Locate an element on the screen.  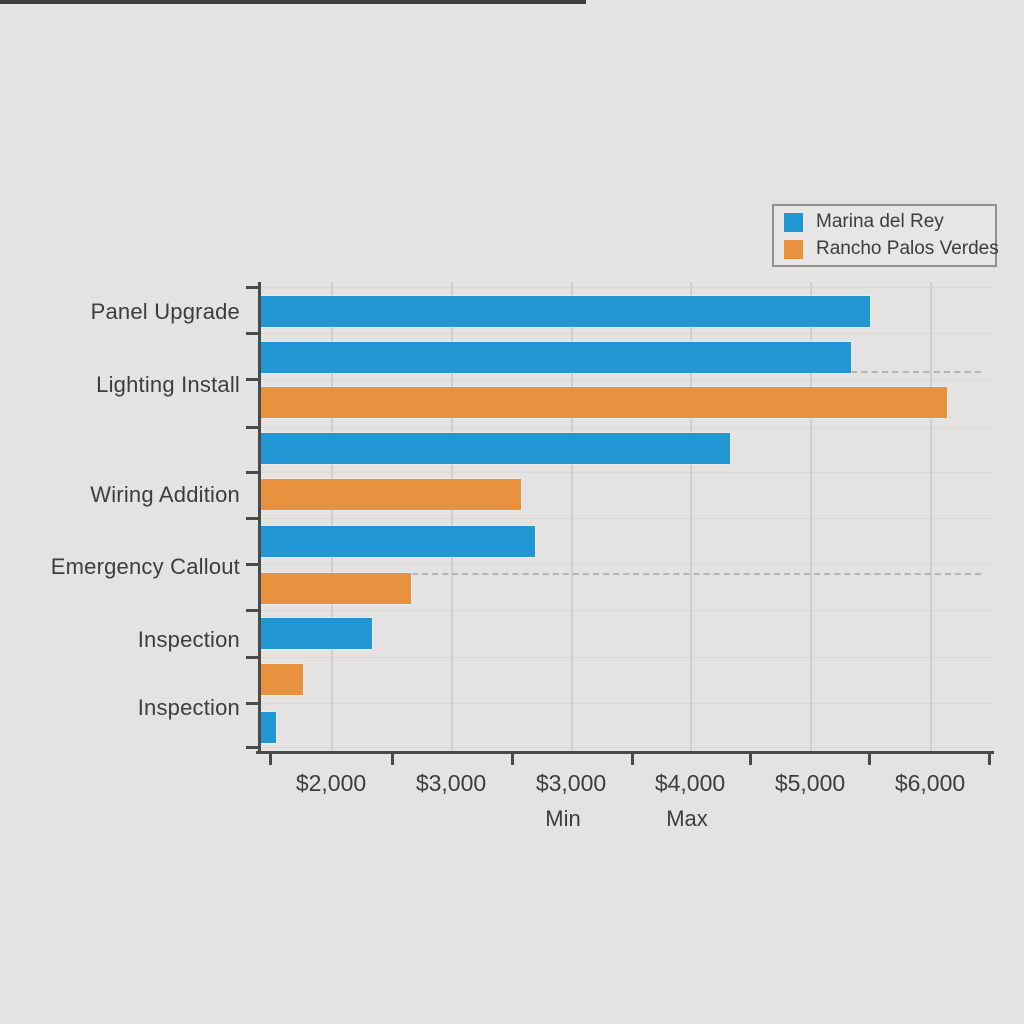
bar-wiring-addition-rancho-palos-verdes is located at coordinates (391, 494).